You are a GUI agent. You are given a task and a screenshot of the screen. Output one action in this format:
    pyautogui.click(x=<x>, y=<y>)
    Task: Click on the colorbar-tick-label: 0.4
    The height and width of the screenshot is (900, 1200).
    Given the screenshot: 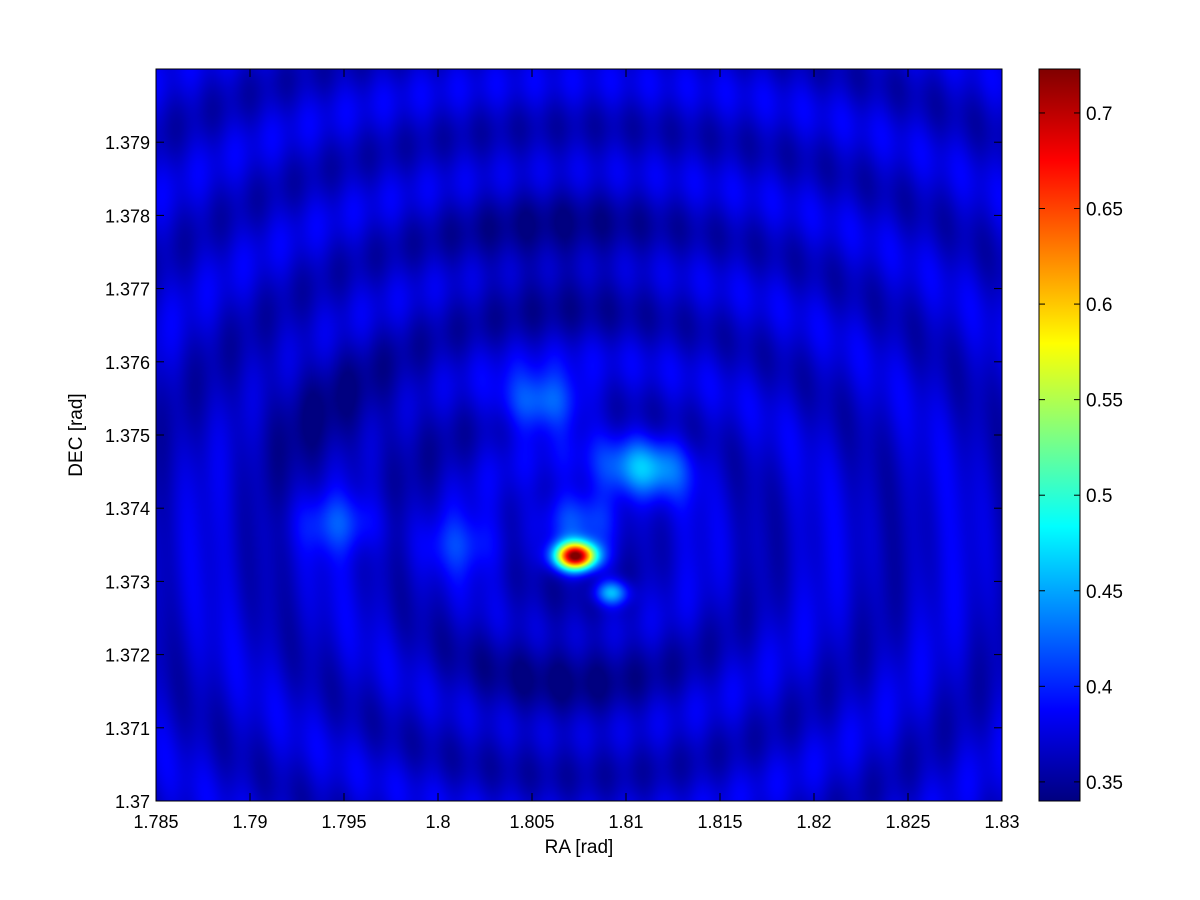 What is the action you would take?
    pyautogui.click(x=1099, y=687)
    